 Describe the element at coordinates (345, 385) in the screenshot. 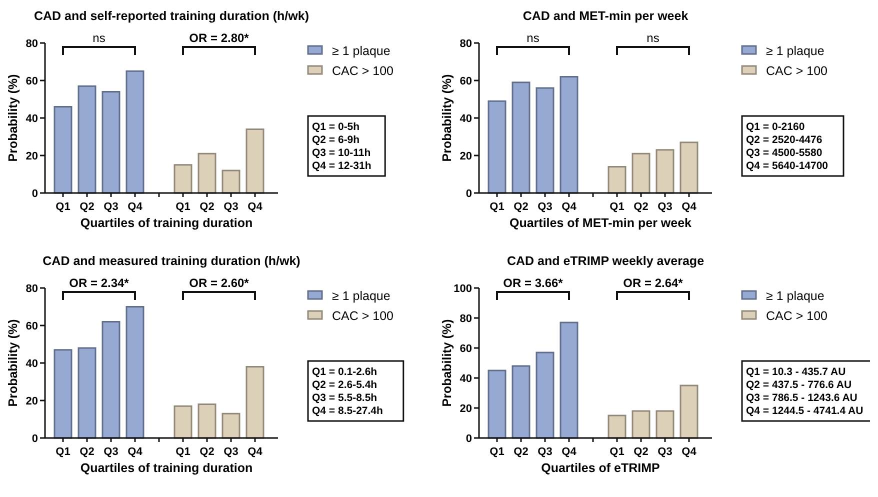

I see `text: Q2 = 2.6-5.4h` at that location.